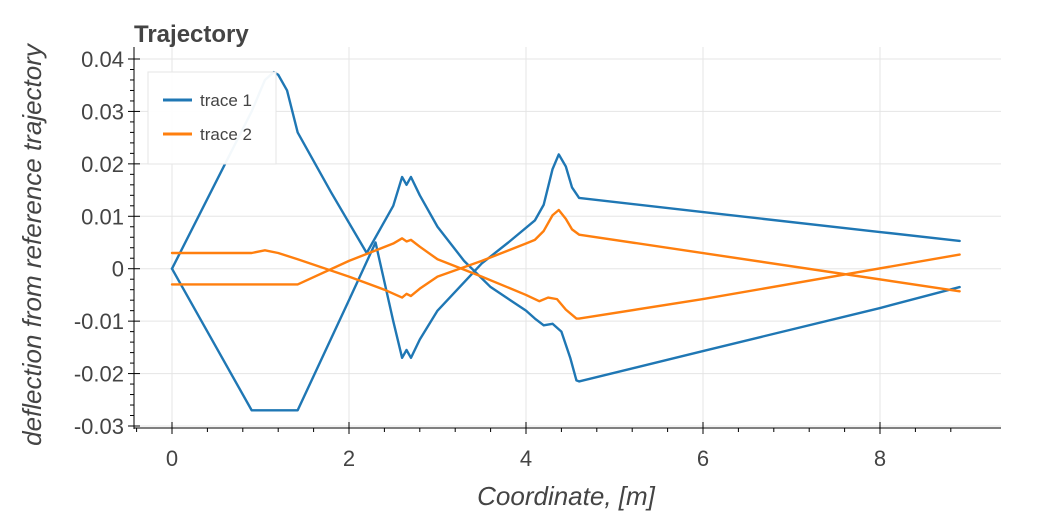  I want to click on x-tick-label: 2, so click(349, 458).